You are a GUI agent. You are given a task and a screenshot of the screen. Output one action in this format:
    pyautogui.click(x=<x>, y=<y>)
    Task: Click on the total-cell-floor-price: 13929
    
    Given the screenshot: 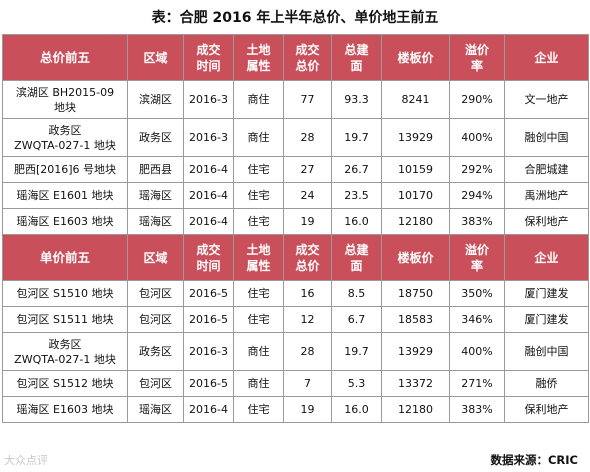 What is the action you would take?
    pyautogui.click(x=415, y=137)
    